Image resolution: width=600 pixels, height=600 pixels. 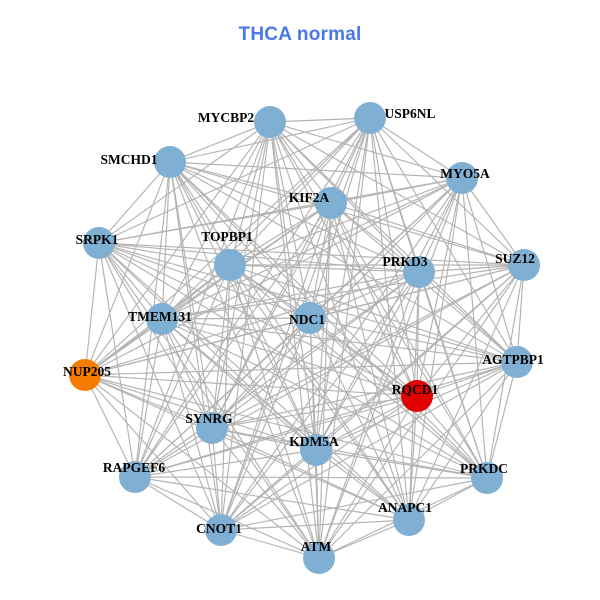 What do you see at coordinates (170, 162) in the screenshot?
I see `graph-node-smchd1` at bounding box center [170, 162].